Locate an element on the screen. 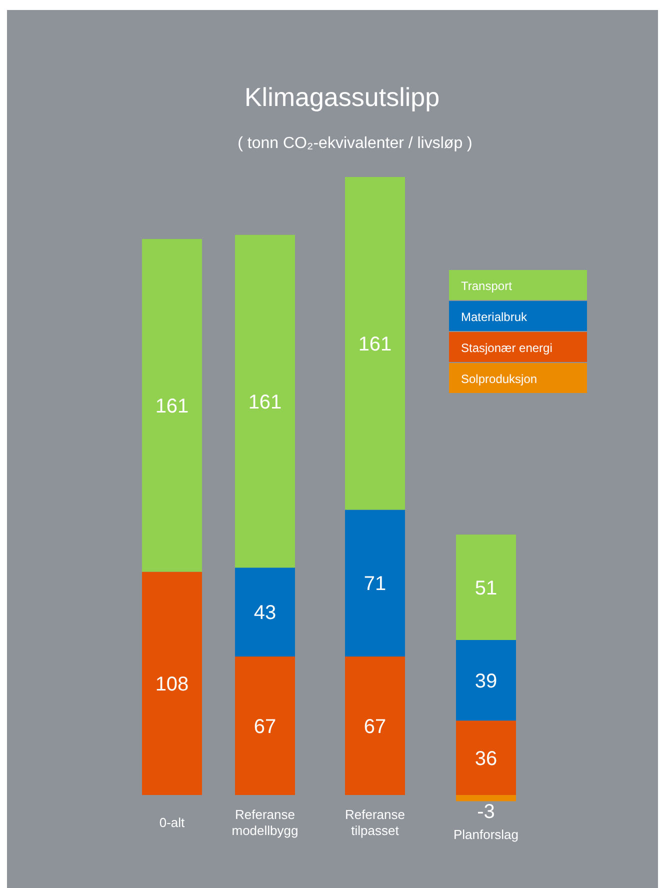 This screenshot has height=888, width=665. text: Materialbruk is located at coordinates (494, 317).